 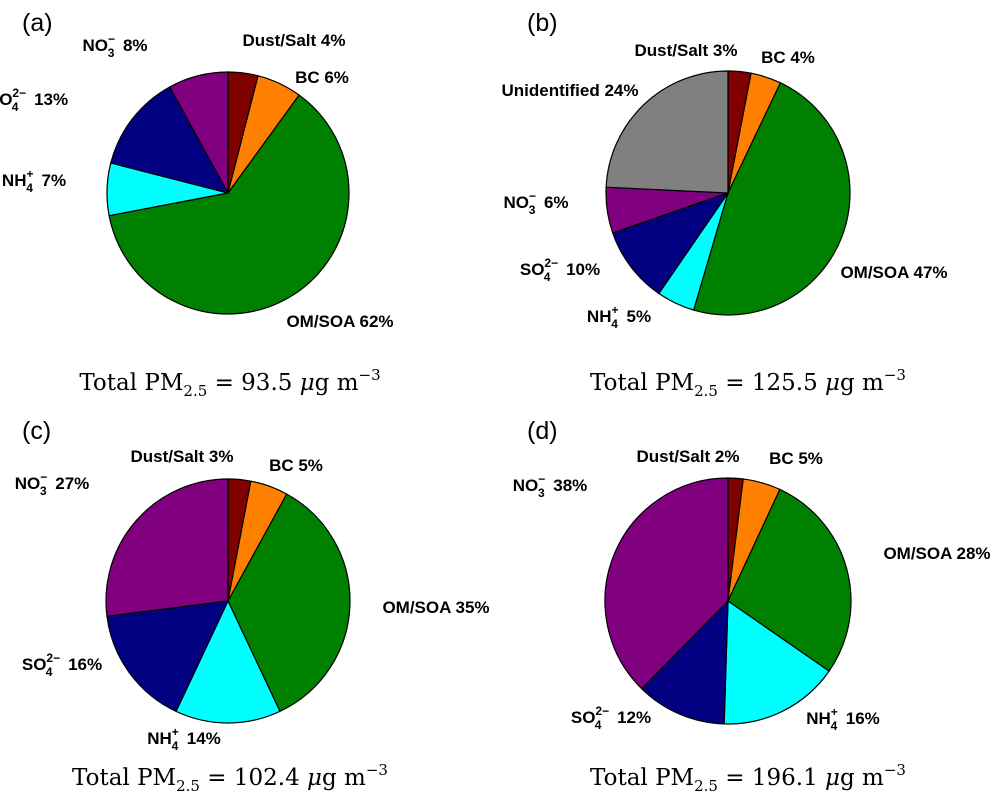 What do you see at coordinates (542, 23) in the screenshot?
I see `panel-letter: (b)` at bounding box center [542, 23].